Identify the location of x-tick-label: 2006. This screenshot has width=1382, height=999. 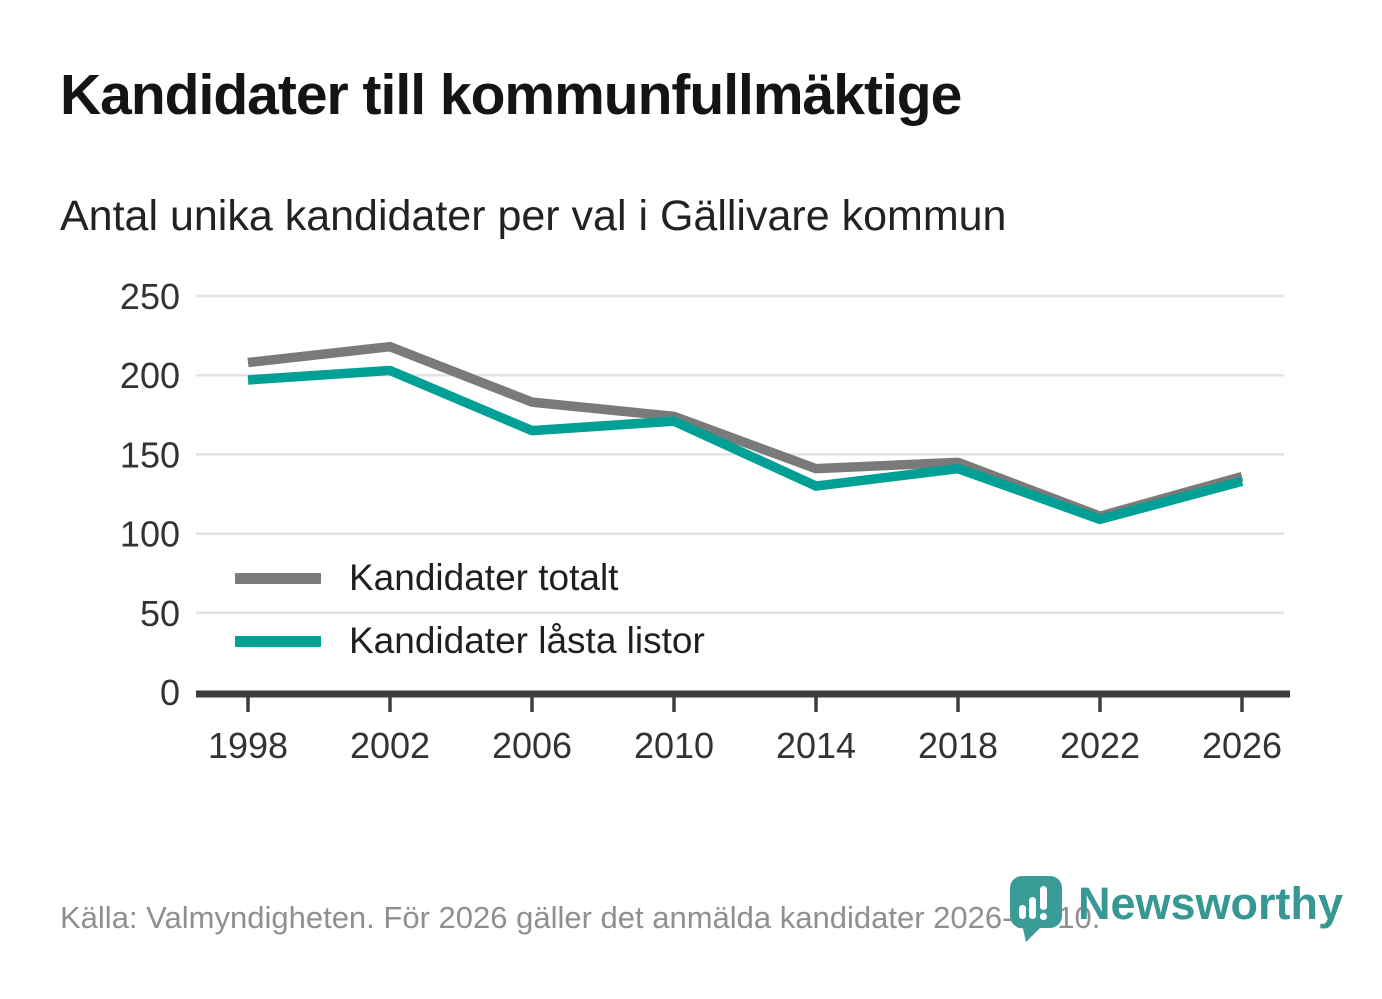
(532, 745).